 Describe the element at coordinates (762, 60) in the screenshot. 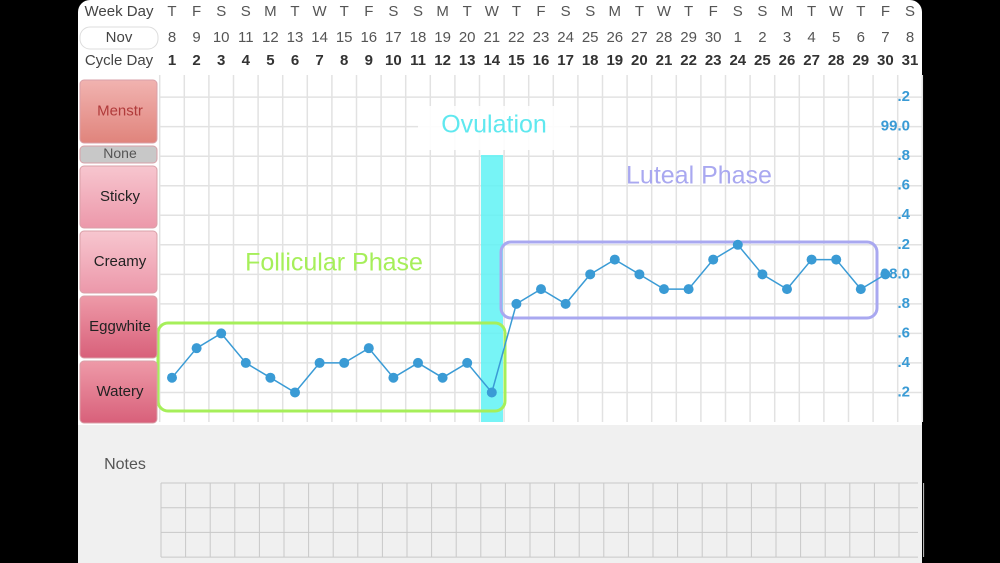

I see `cycle-day: 25` at that location.